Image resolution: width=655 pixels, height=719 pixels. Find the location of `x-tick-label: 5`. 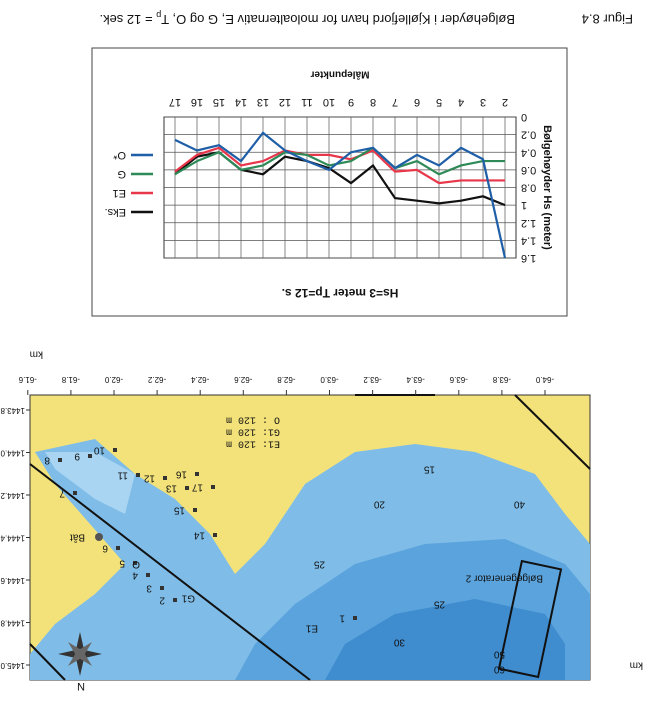

x-tick-label: 5 is located at coordinates (439, 102).